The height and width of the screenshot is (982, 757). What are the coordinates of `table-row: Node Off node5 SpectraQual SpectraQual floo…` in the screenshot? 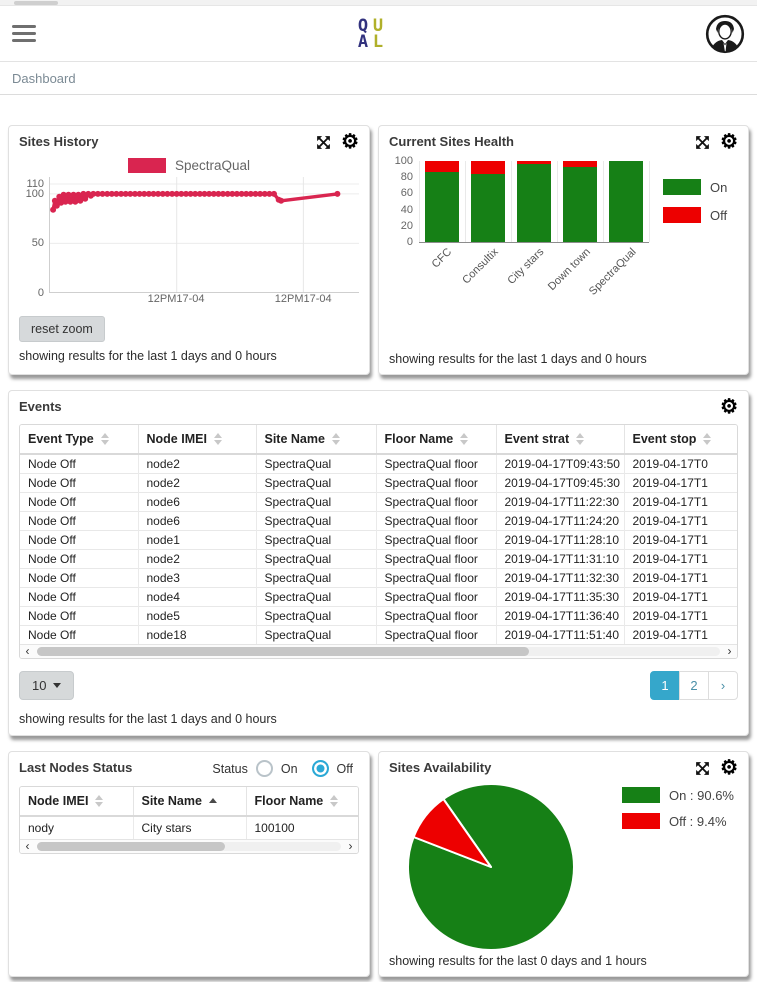 It's located at (378, 616).